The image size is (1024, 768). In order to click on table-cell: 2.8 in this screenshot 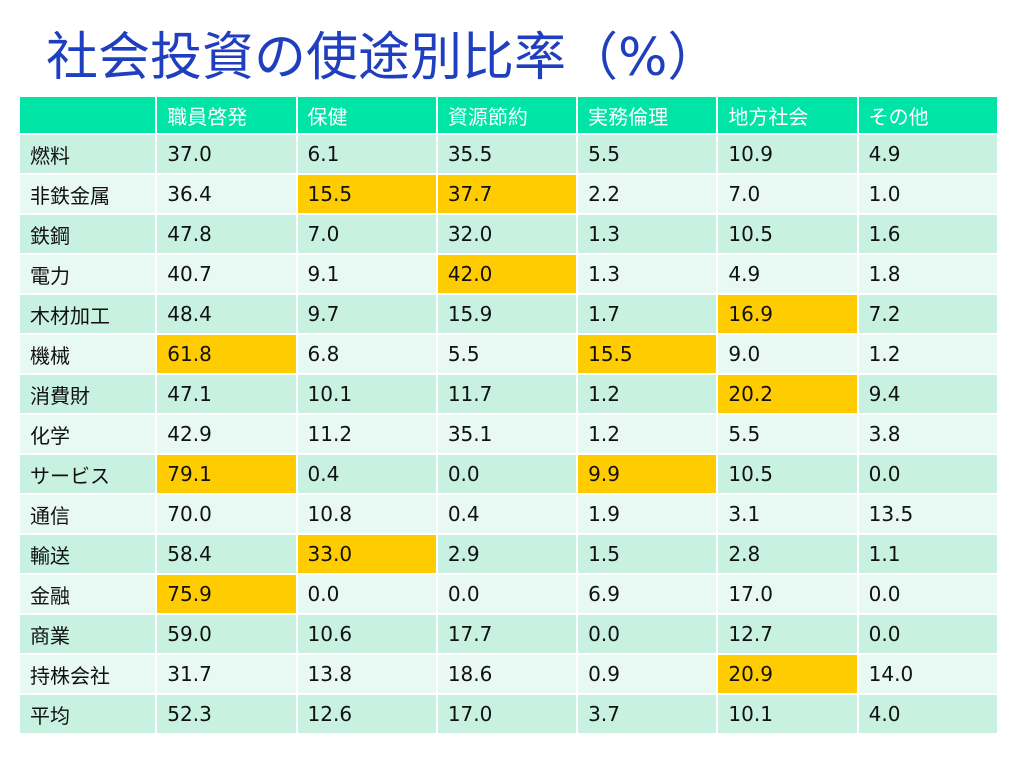, I will do `click(787, 554)`.